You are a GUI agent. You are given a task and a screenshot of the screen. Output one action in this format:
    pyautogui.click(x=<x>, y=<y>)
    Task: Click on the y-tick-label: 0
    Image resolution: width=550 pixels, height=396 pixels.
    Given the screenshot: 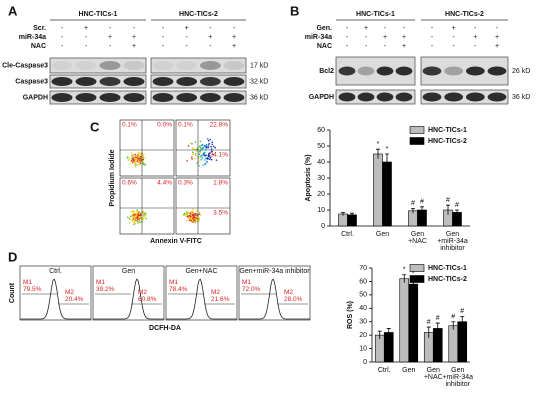 What is the action you would take?
    pyautogui.click(x=323, y=226)
    